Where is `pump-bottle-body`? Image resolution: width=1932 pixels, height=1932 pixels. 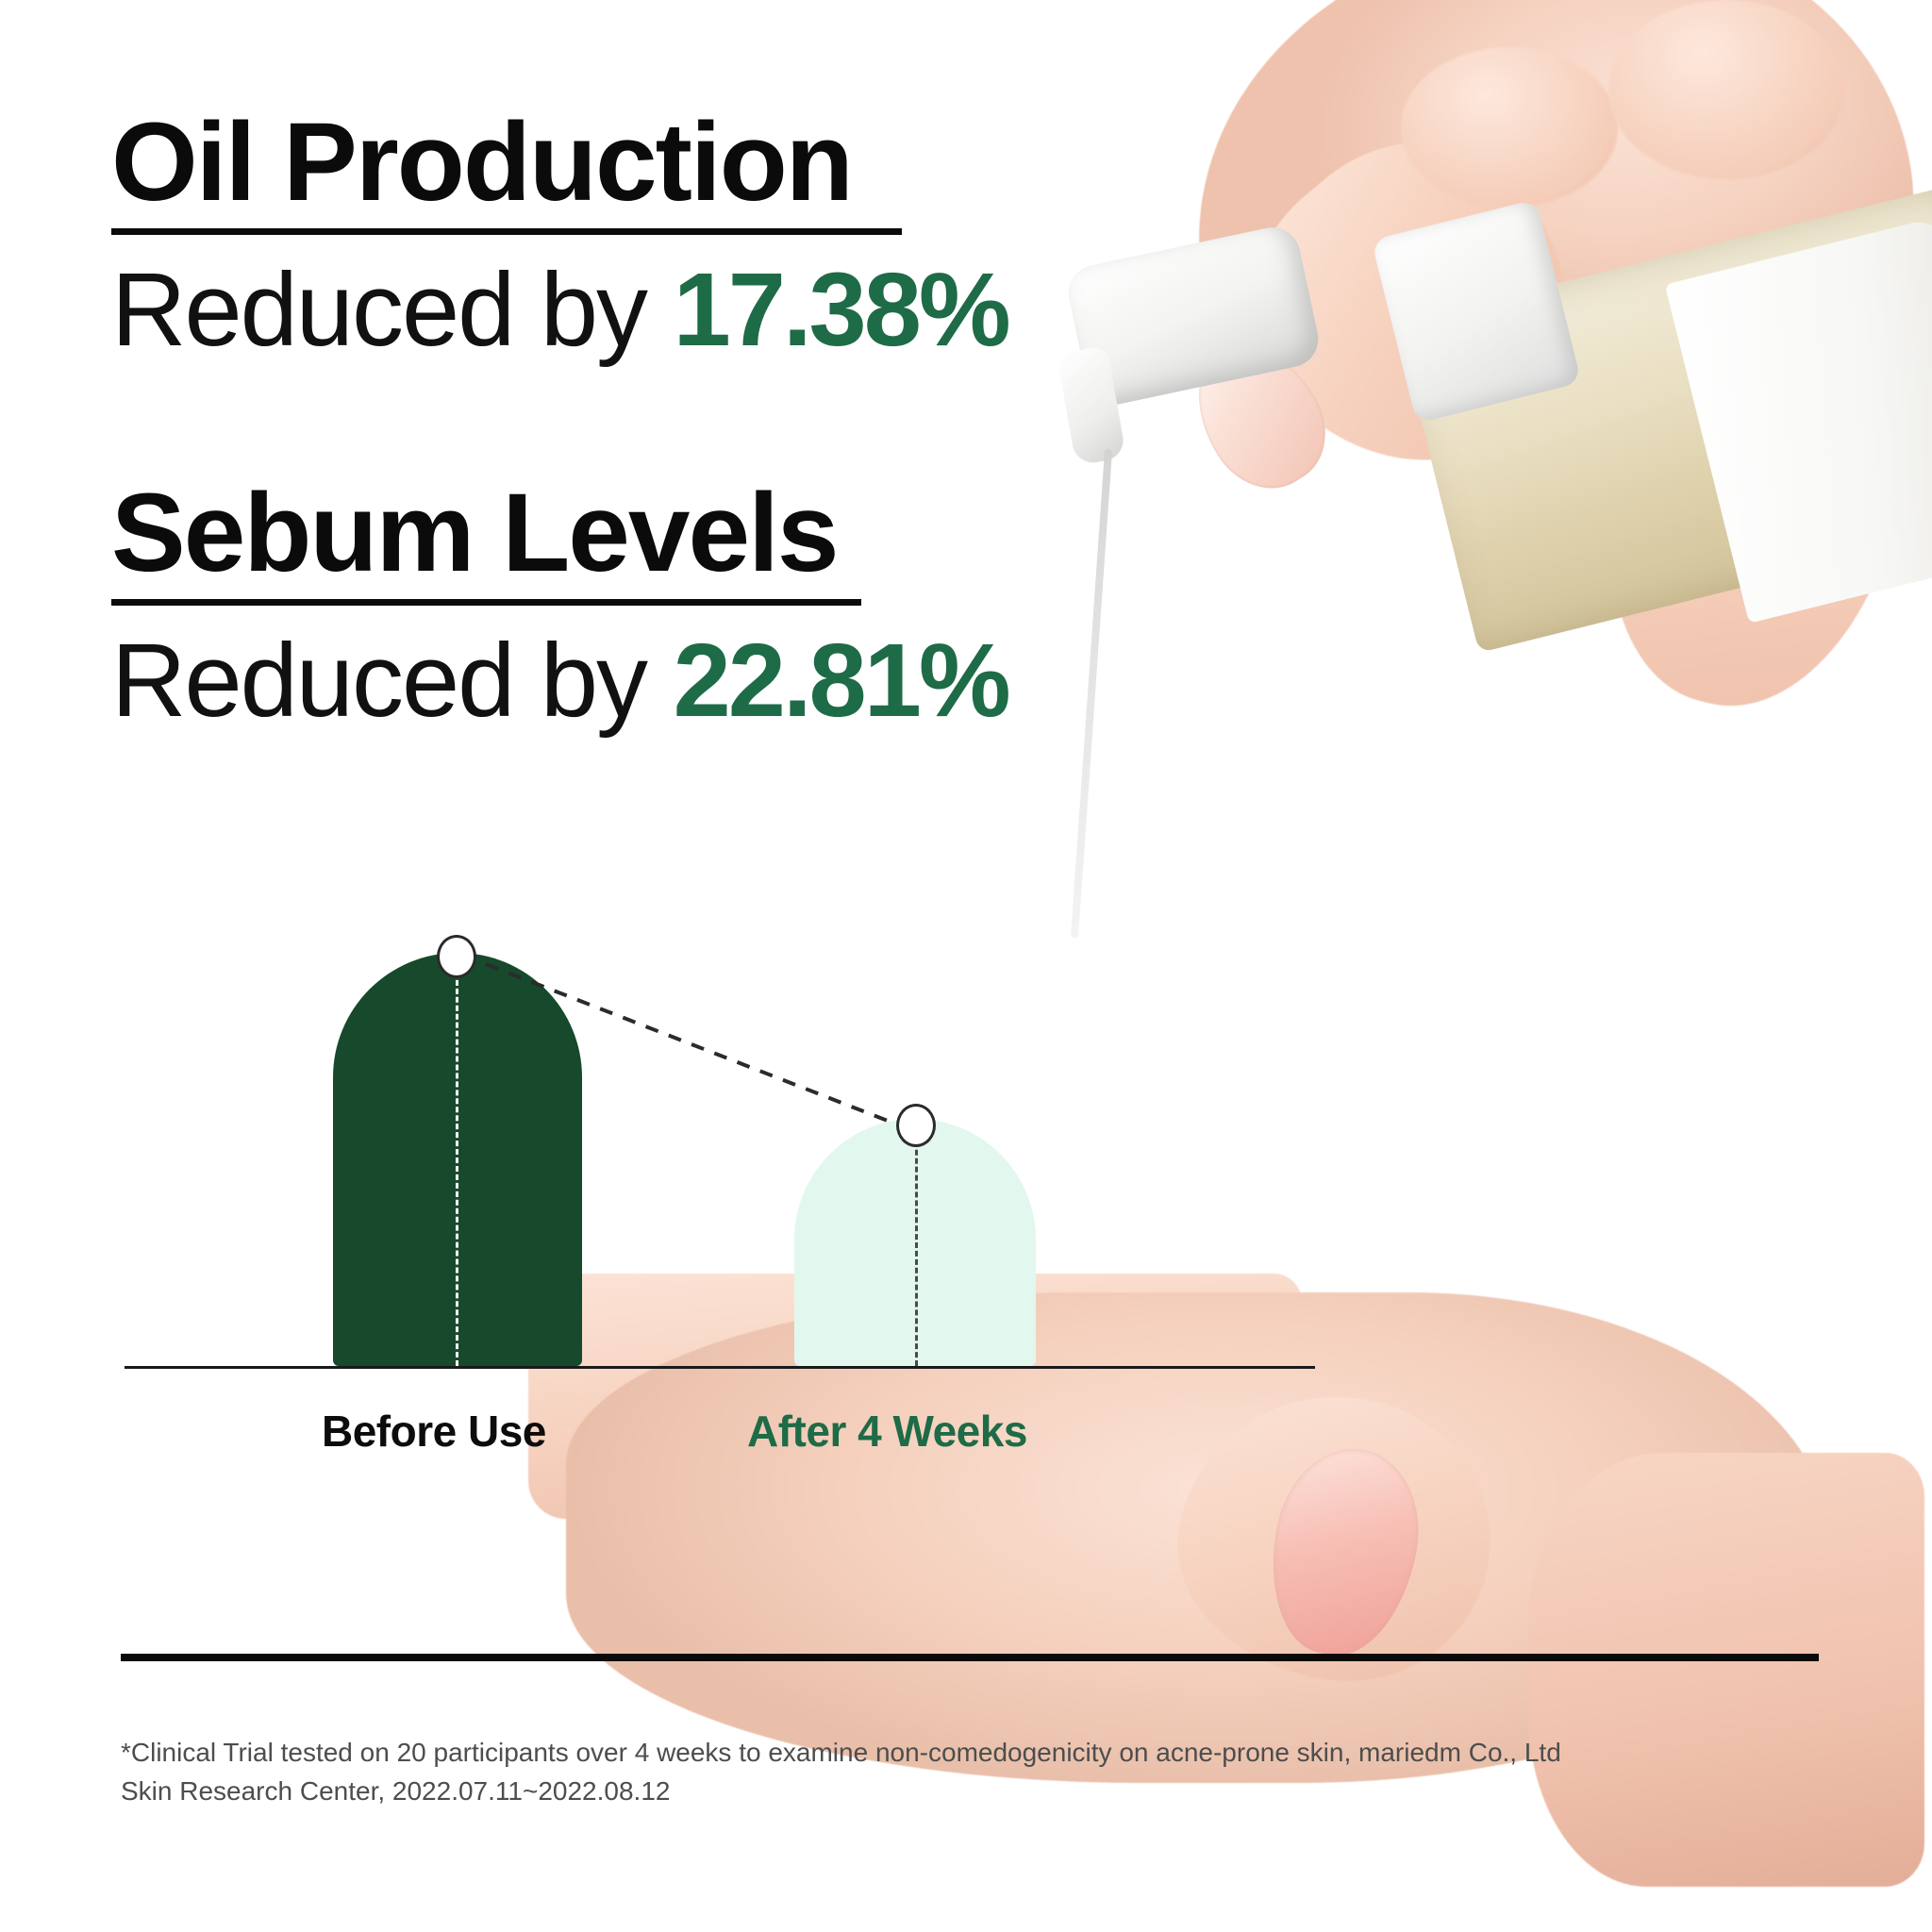
pump-bottle-body is located at coordinates (1664, 415).